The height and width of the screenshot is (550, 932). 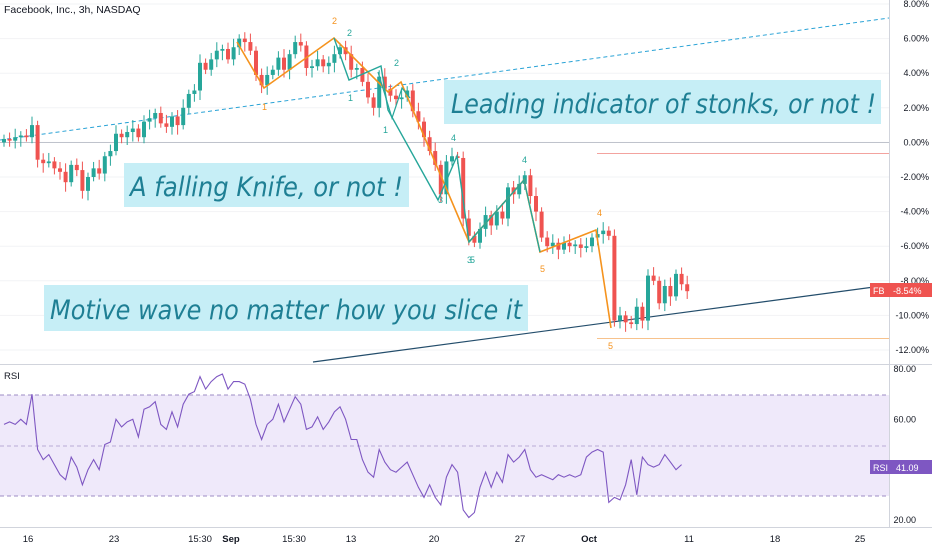 What do you see at coordinates (351, 539) in the screenshot?
I see `time-tick-label: 13` at bounding box center [351, 539].